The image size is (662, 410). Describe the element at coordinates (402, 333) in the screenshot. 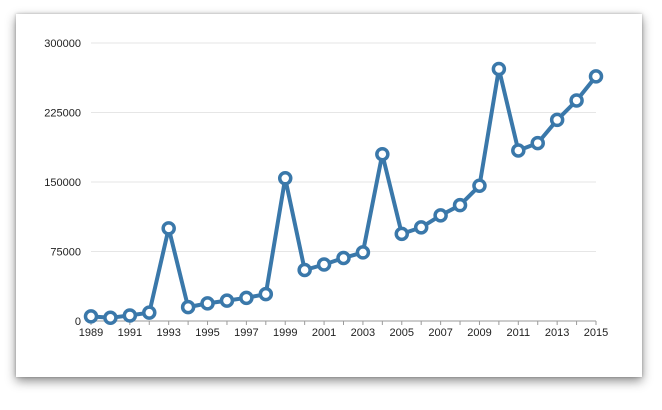

I see `x-tick-label: 2005` at that location.